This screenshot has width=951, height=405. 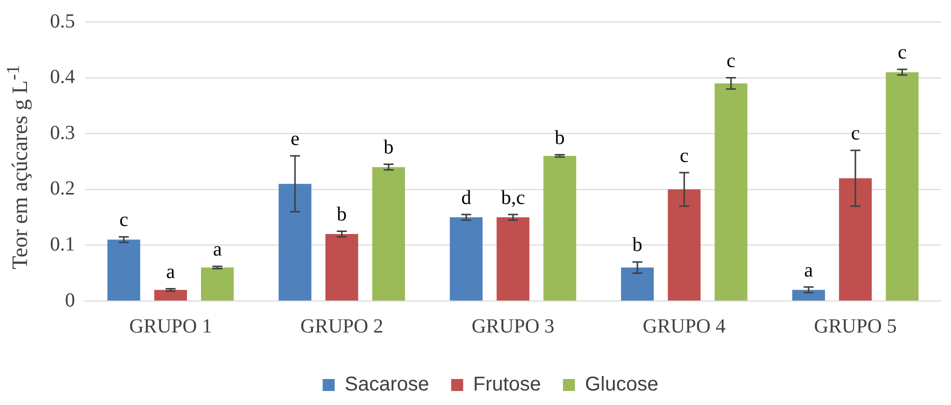 I want to click on x-tick-label: GRUPO 5, so click(x=855, y=326).